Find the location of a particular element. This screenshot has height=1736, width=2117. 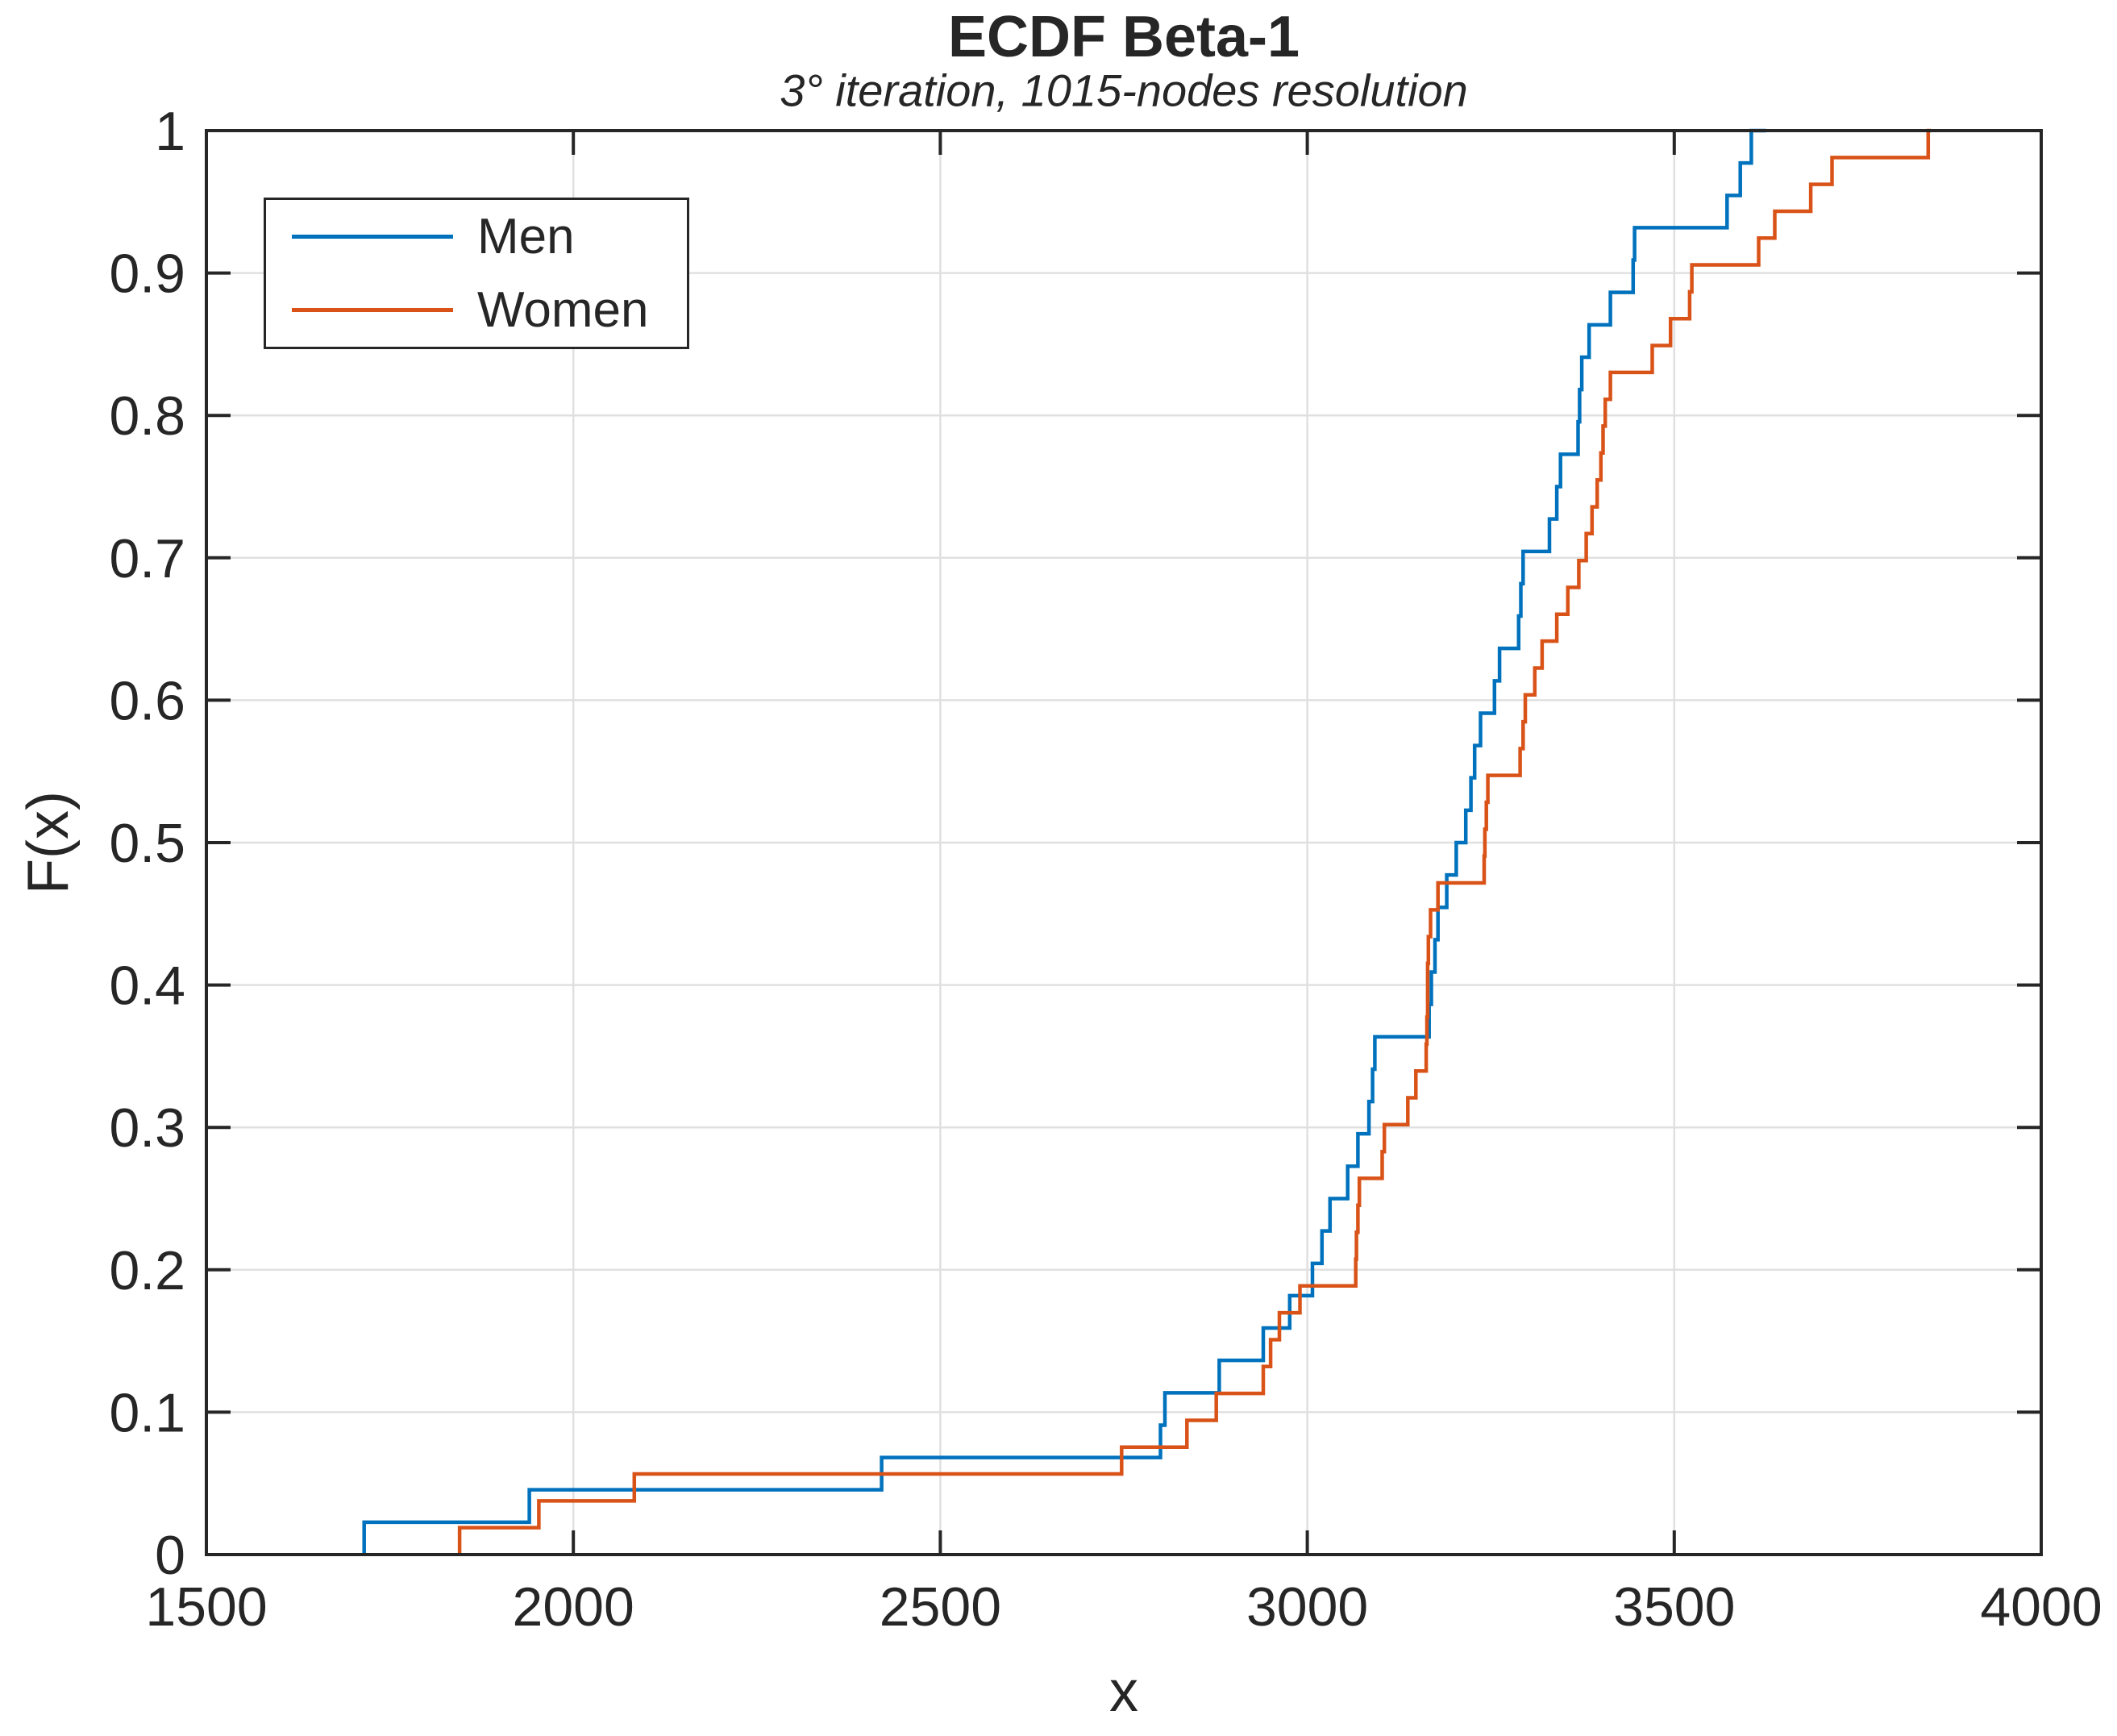

x-tick-label: 3000 is located at coordinates (1307, 1607).